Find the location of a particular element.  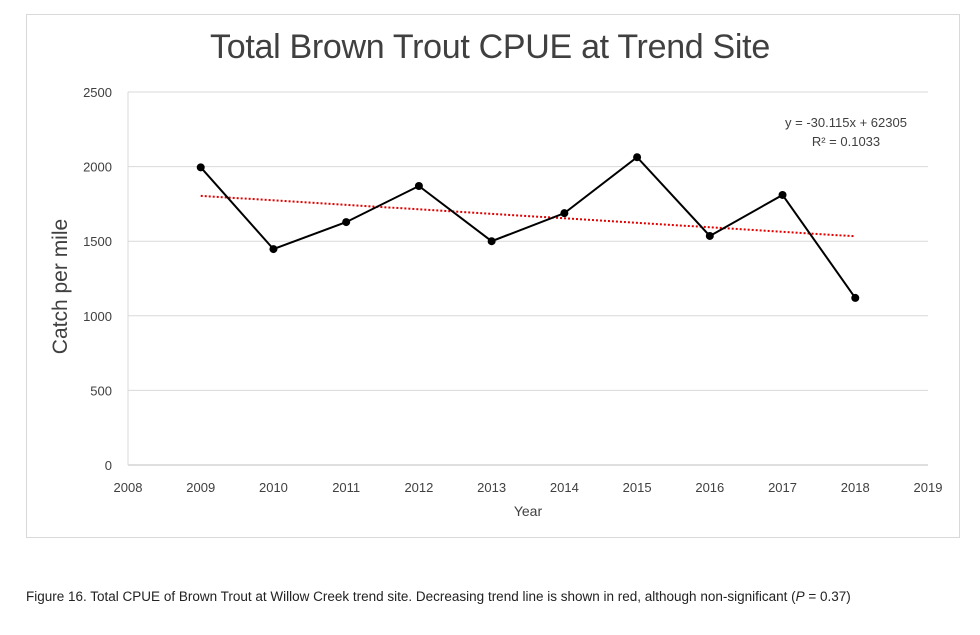

x-tick-label: 2013 is located at coordinates (491, 487).